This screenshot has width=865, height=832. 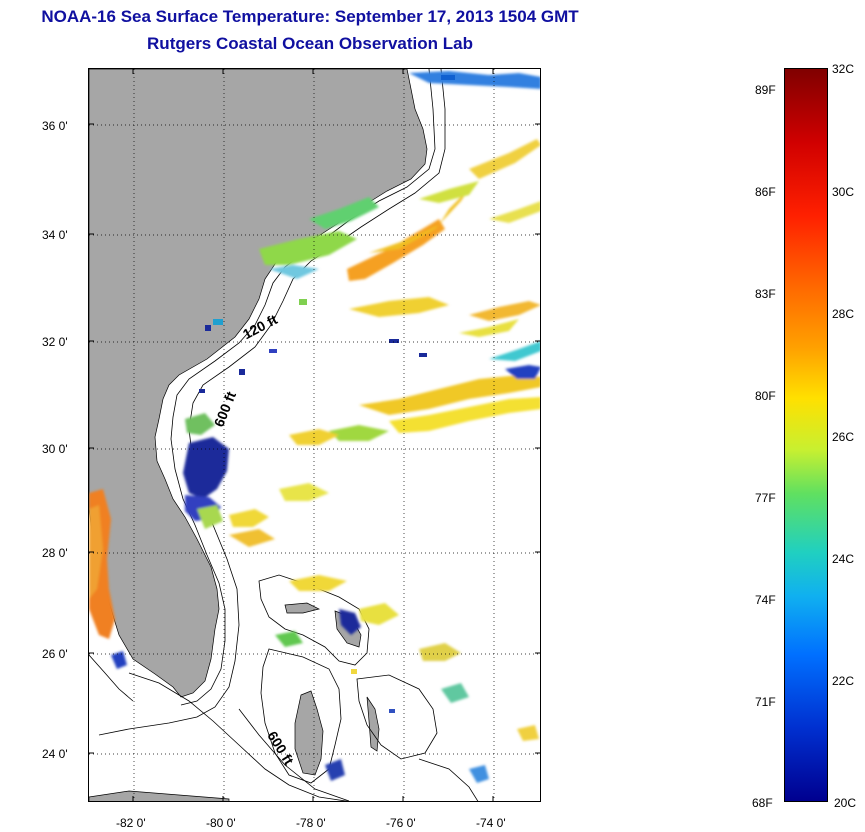 What do you see at coordinates (765, 396) in the screenshot?
I see `cbar-label-80f: 80F` at bounding box center [765, 396].